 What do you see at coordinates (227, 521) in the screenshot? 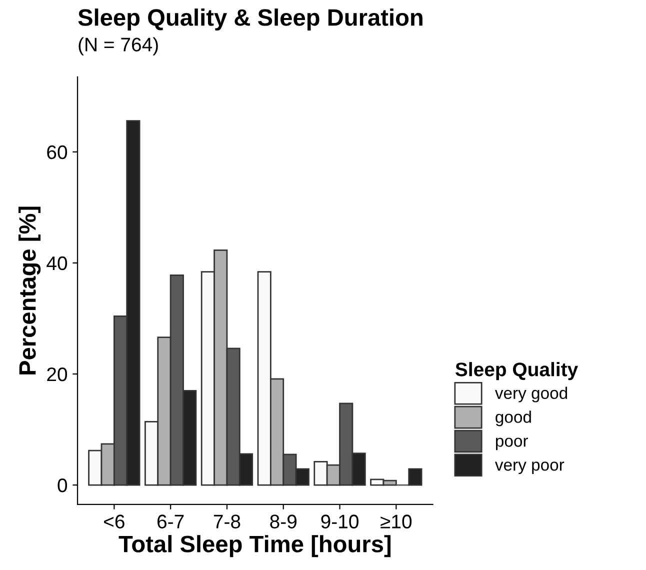
I see `x-tick-label: 7-8` at bounding box center [227, 521].